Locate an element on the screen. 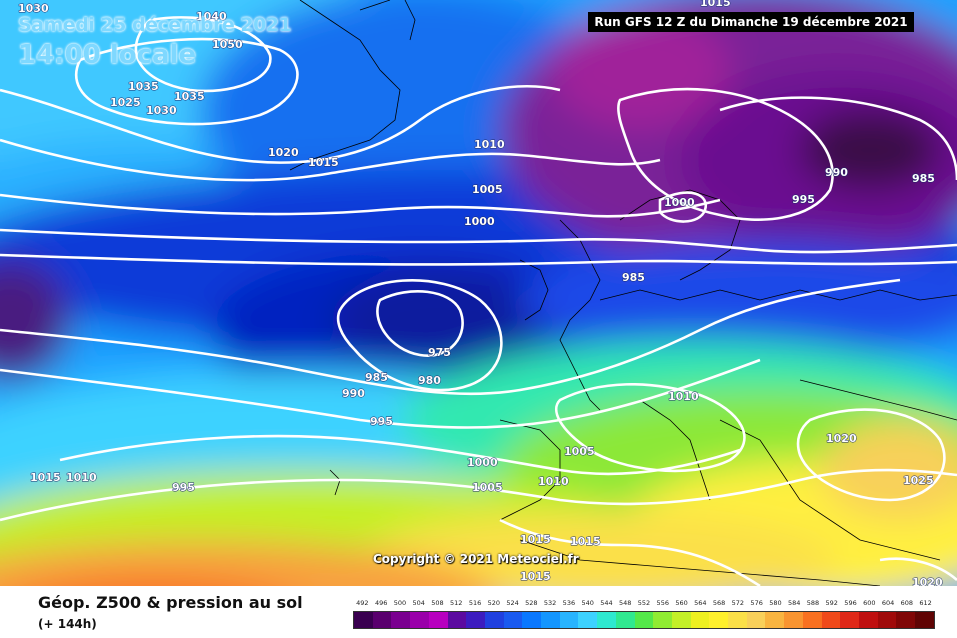 The height and width of the screenshot is (638, 957). isobar-label: 1040 is located at coordinates (211, 16).